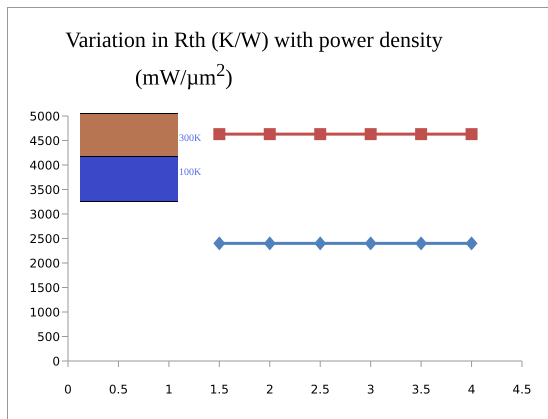  Describe the element at coordinates (56, 361) in the screenshot. I see `y-tick-label: 0` at that location.